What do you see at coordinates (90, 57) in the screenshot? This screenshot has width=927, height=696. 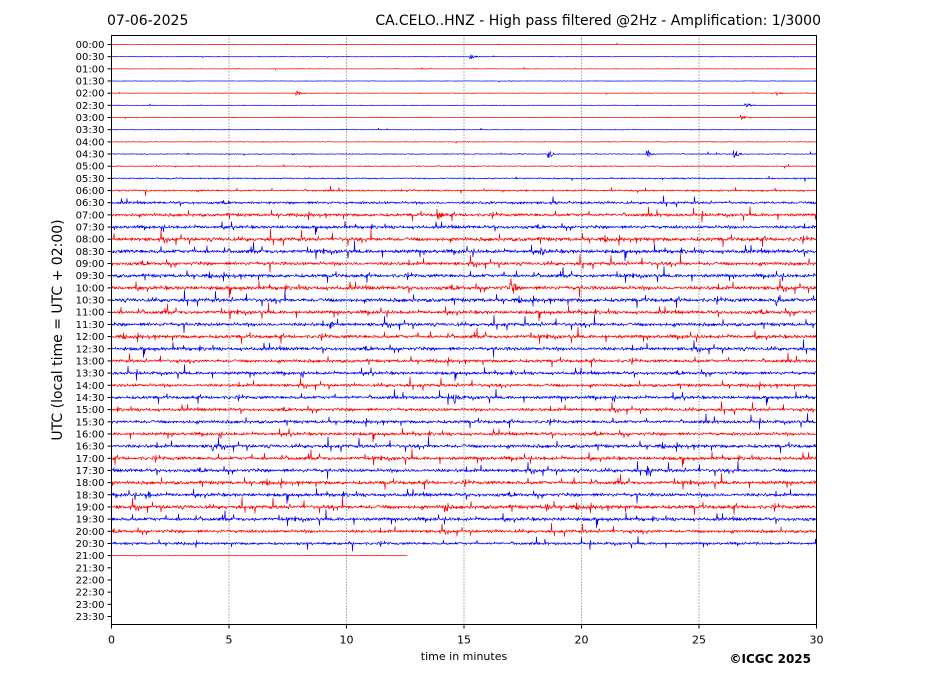 I see `row-label-1: 00:30` at bounding box center [90, 57].